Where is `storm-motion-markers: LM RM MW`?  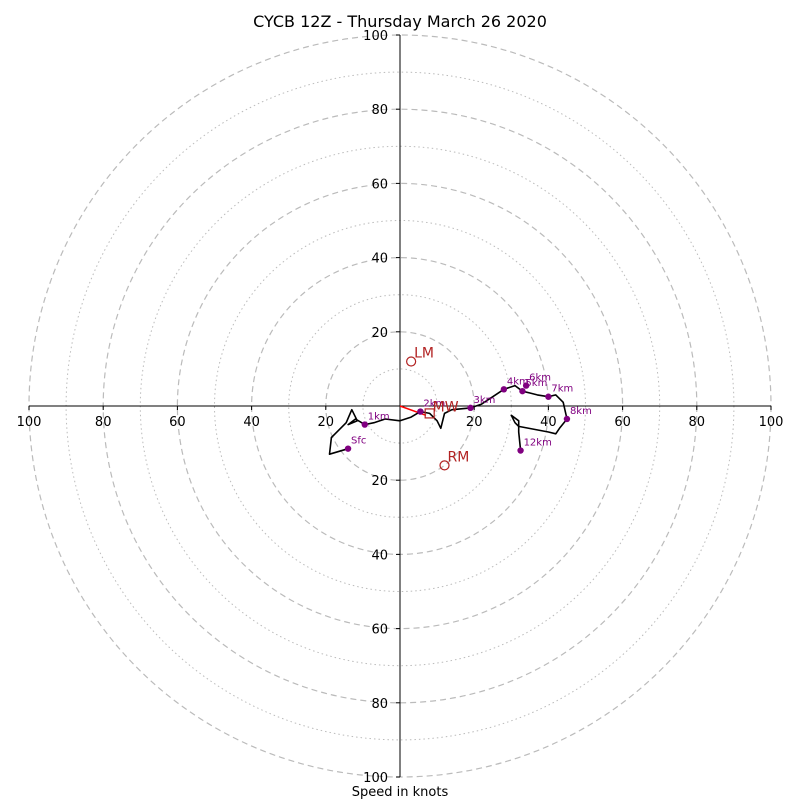 storm-motion-markers: LM RM MW is located at coordinates (438, 408).